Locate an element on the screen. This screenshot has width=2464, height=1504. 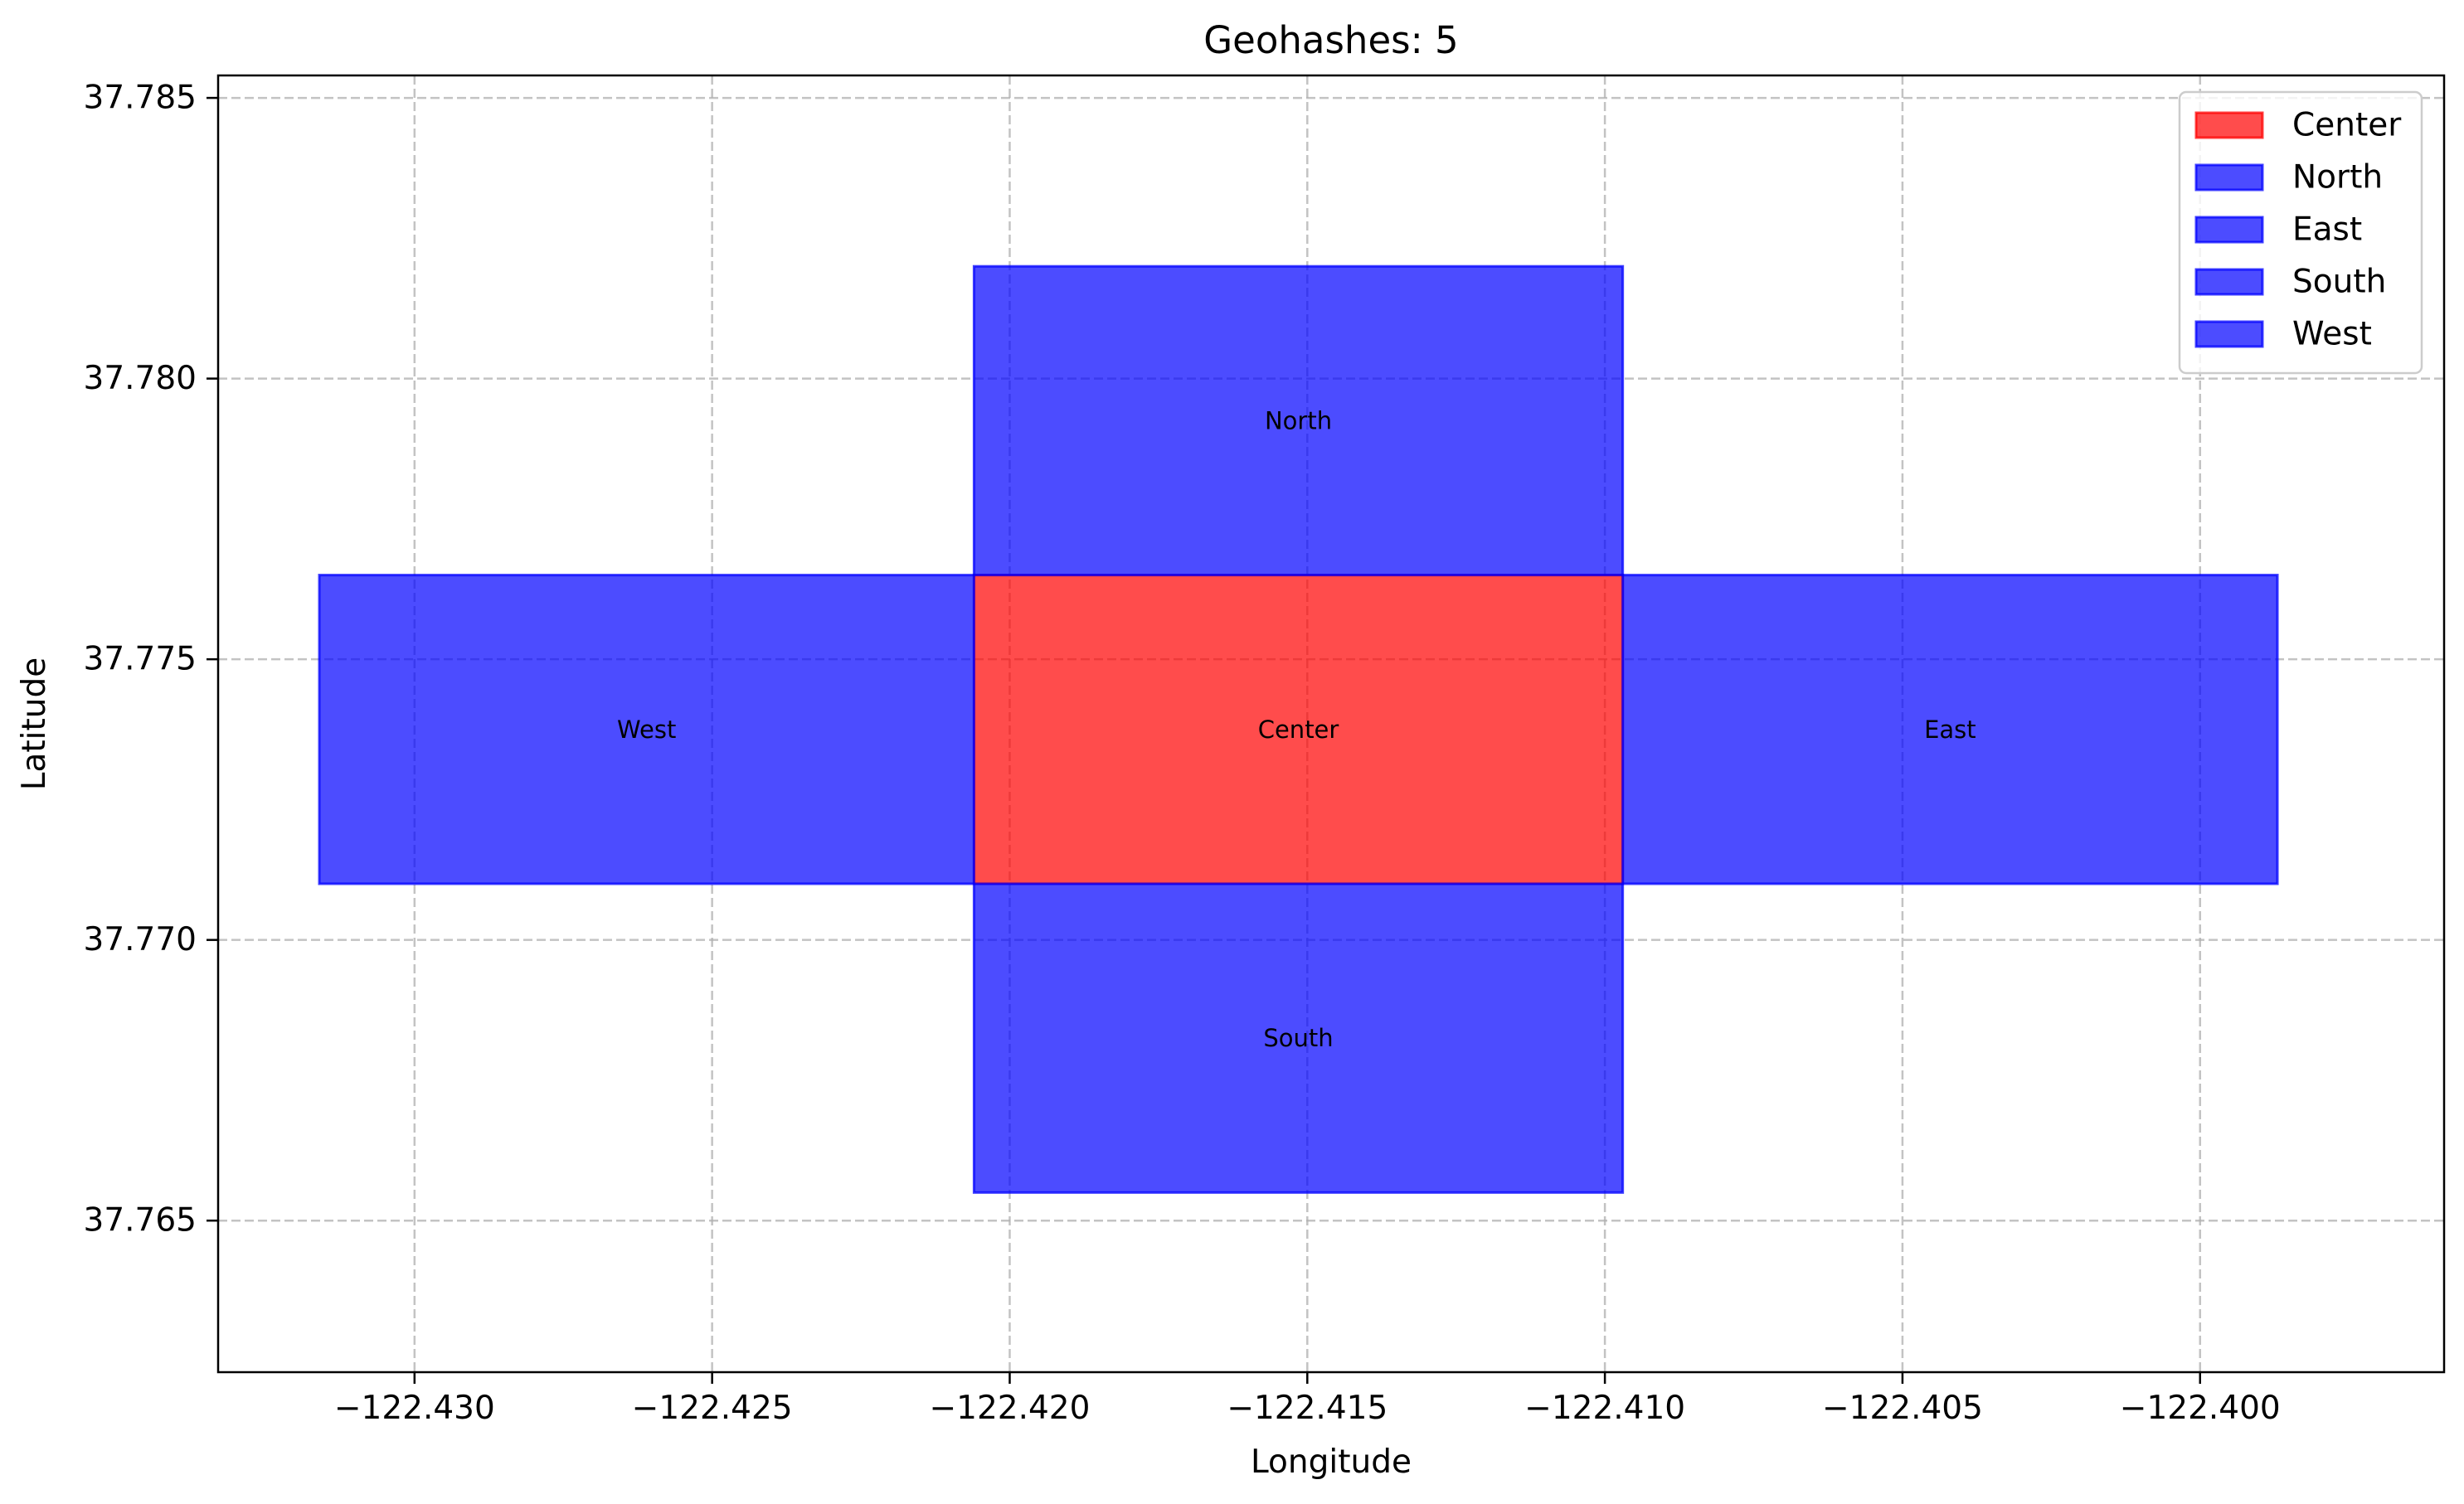
cell-west is located at coordinates (647, 729).